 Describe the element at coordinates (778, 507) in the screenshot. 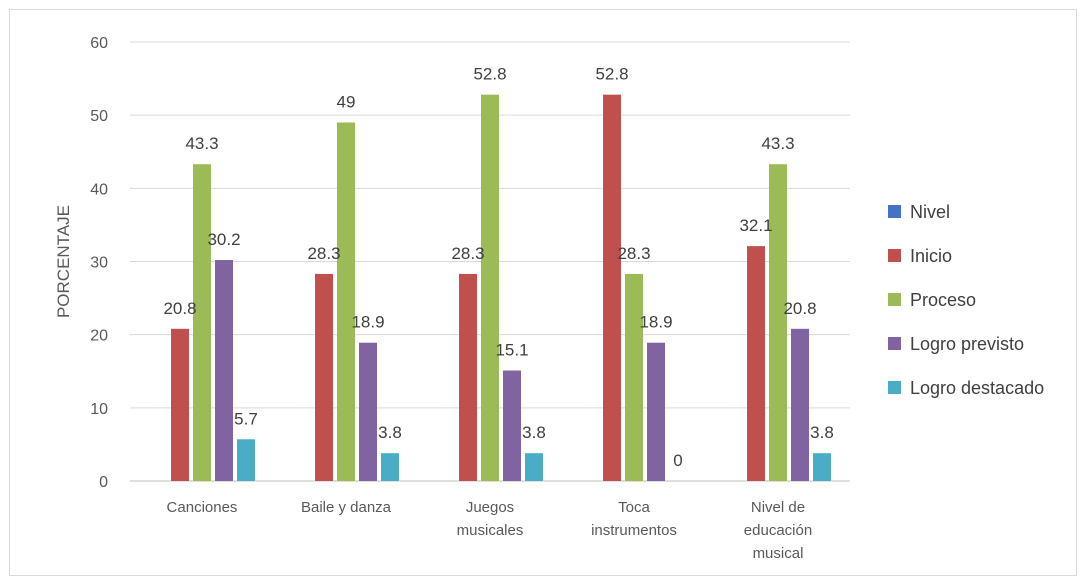

I see `category-label: Nivel de` at that location.